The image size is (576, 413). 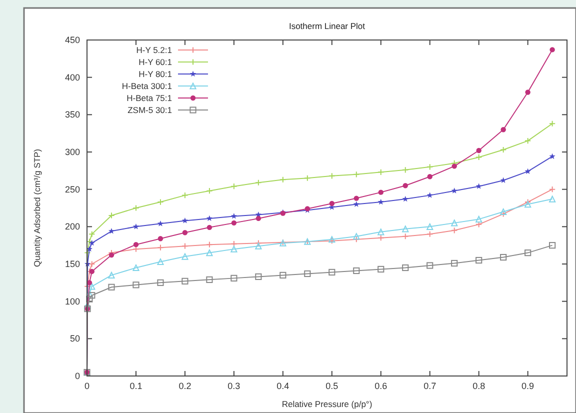 What do you see at coordinates (77, 376) in the screenshot?
I see `y-tick-label: 0` at bounding box center [77, 376].